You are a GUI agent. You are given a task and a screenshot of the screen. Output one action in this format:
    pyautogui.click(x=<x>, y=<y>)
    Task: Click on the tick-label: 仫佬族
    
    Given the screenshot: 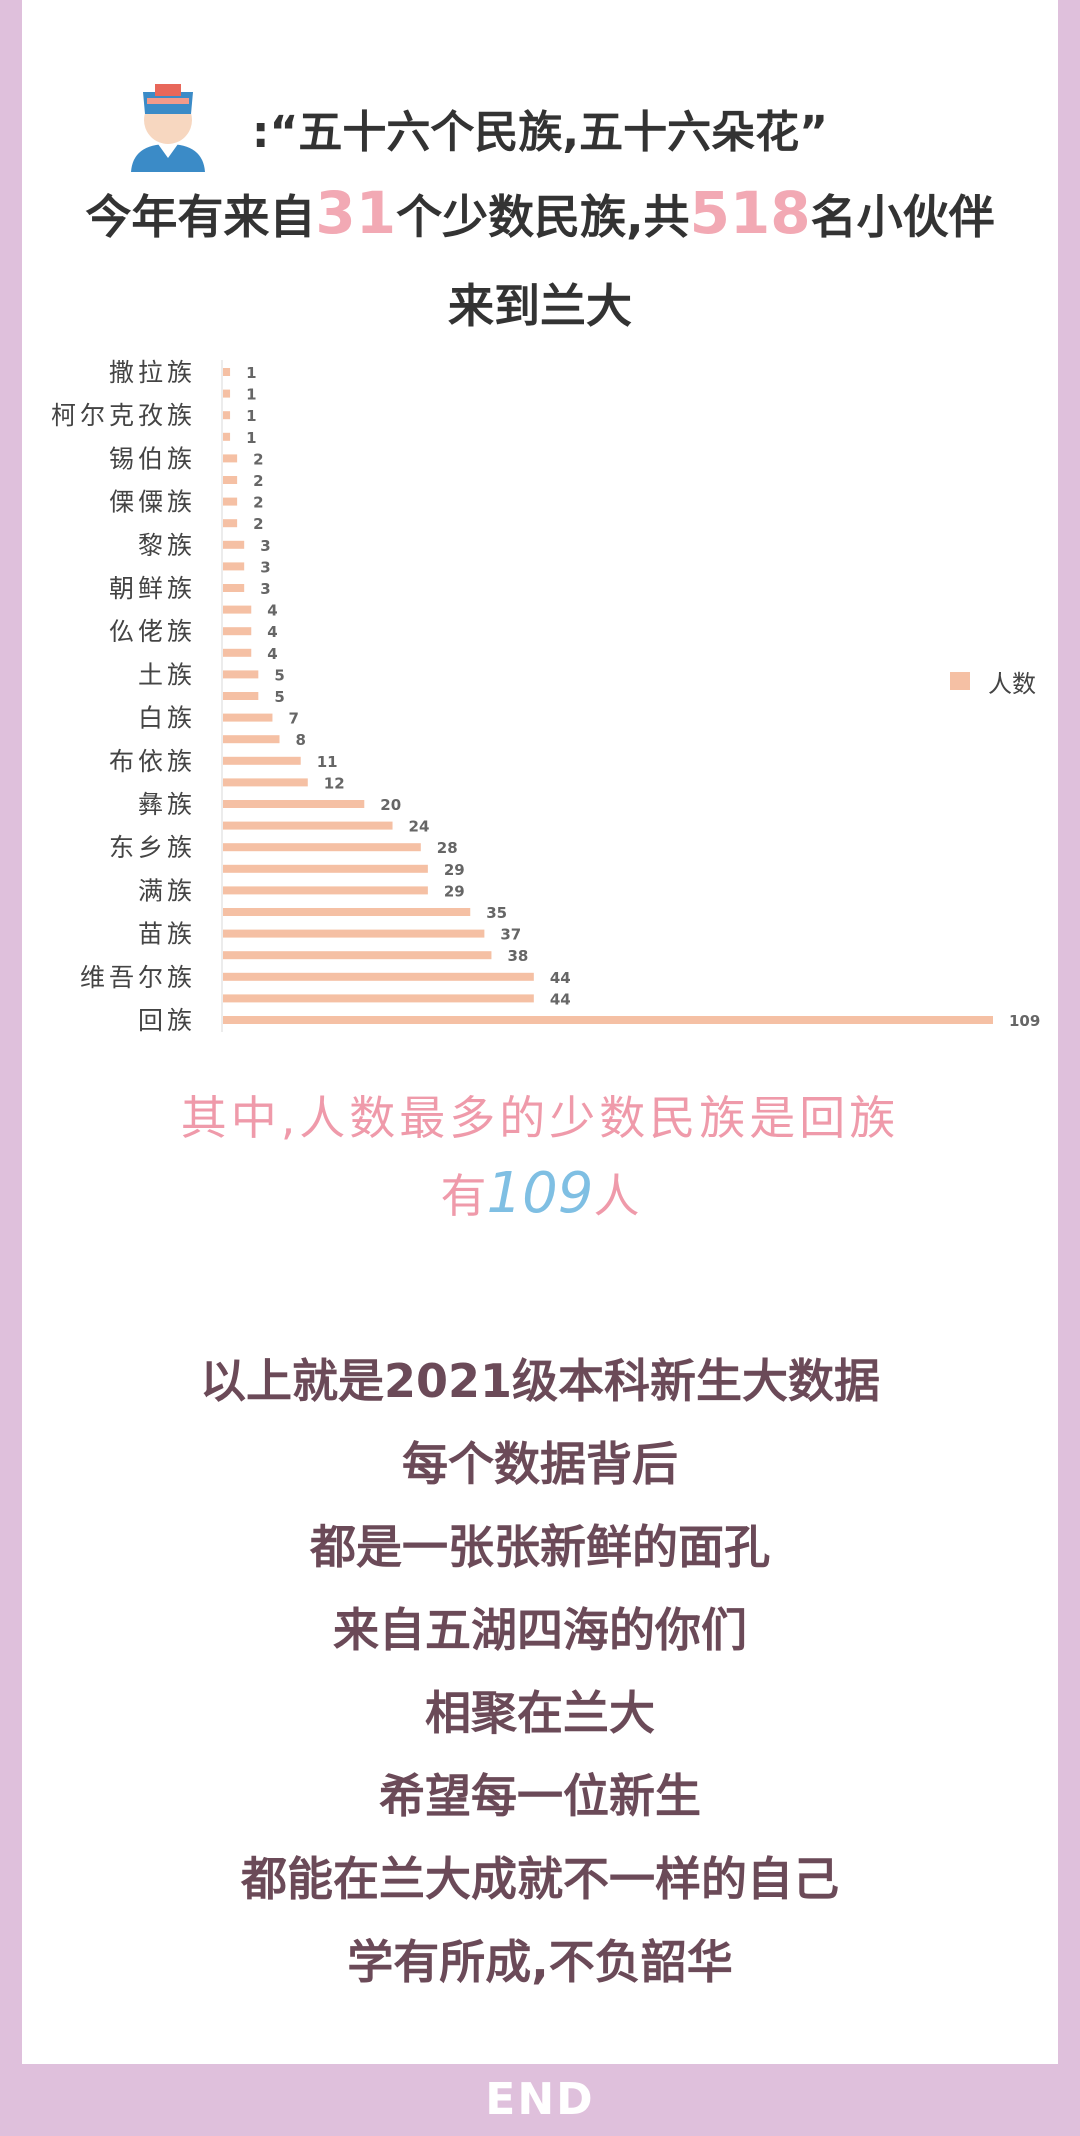 What is the action you would take?
    pyautogui.click(x=152, y=631)
    